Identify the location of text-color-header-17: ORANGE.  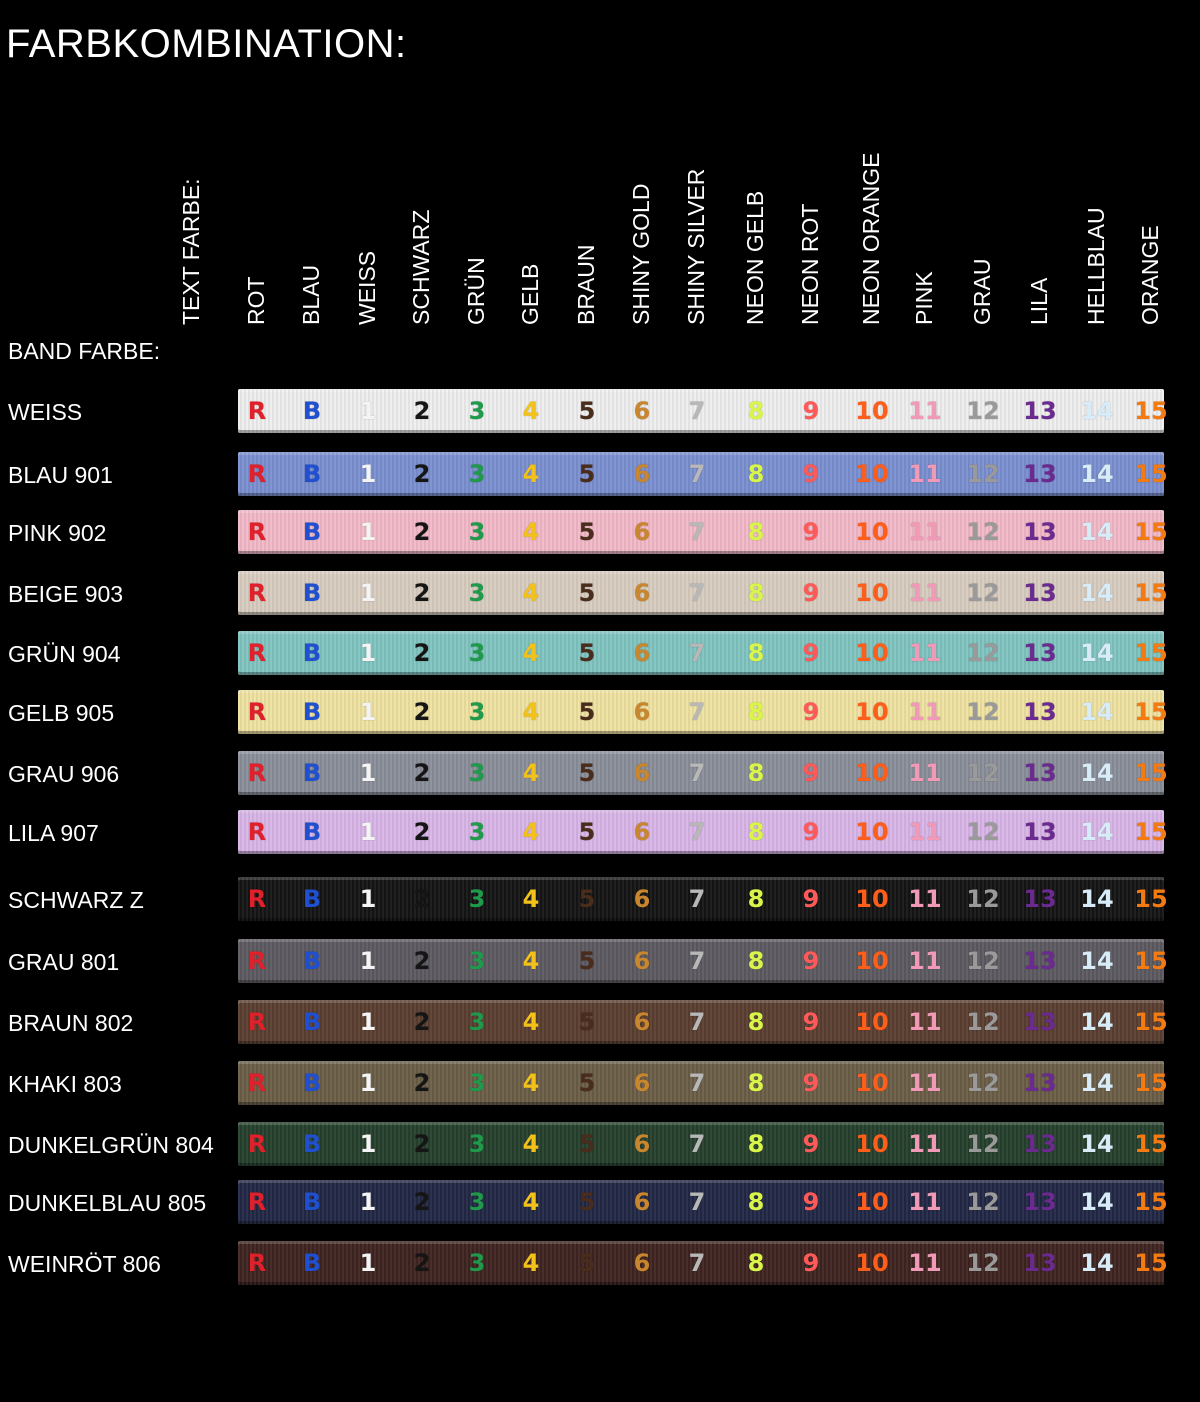
(1150, 275).